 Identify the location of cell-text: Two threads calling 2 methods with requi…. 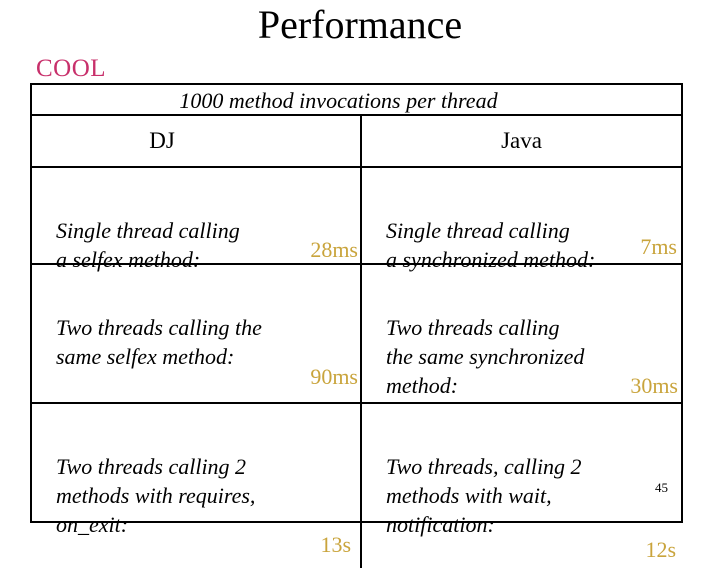
(156, 495).